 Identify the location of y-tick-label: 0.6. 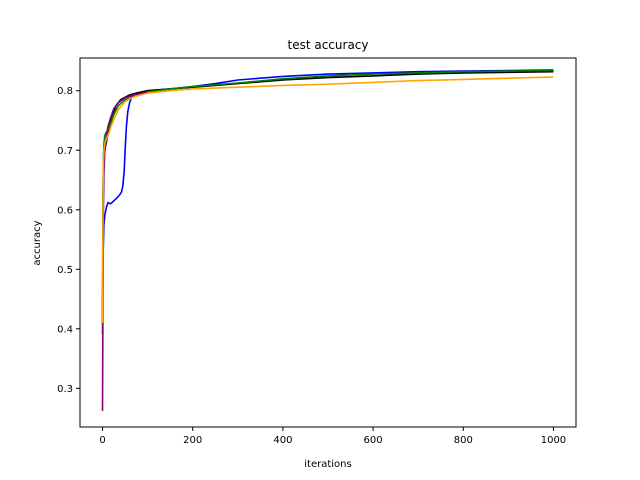
(65, 210).